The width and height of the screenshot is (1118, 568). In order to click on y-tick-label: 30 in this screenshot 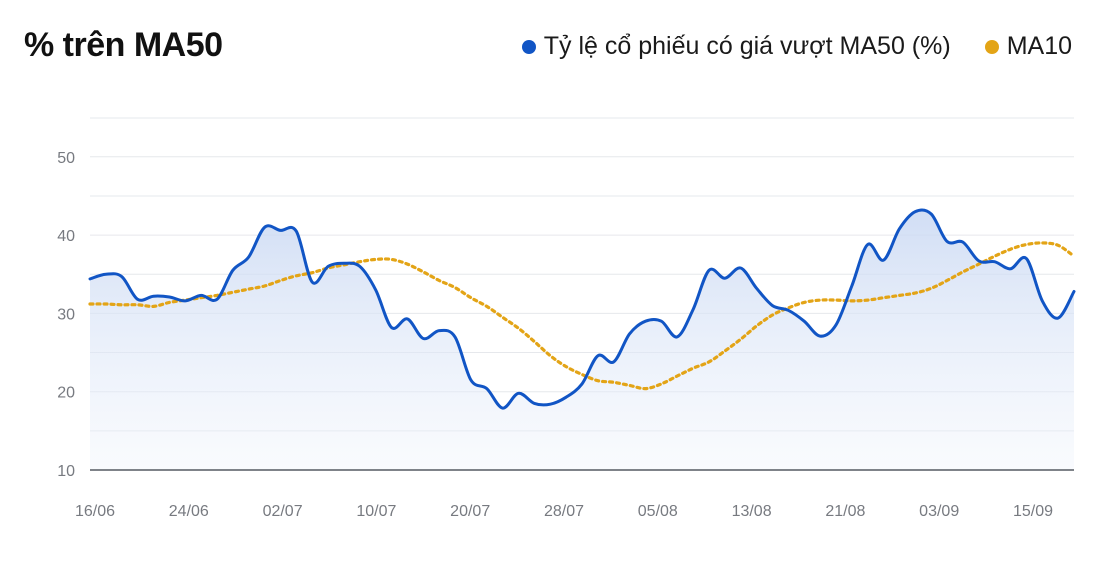, I will do `click(66, 314)`.